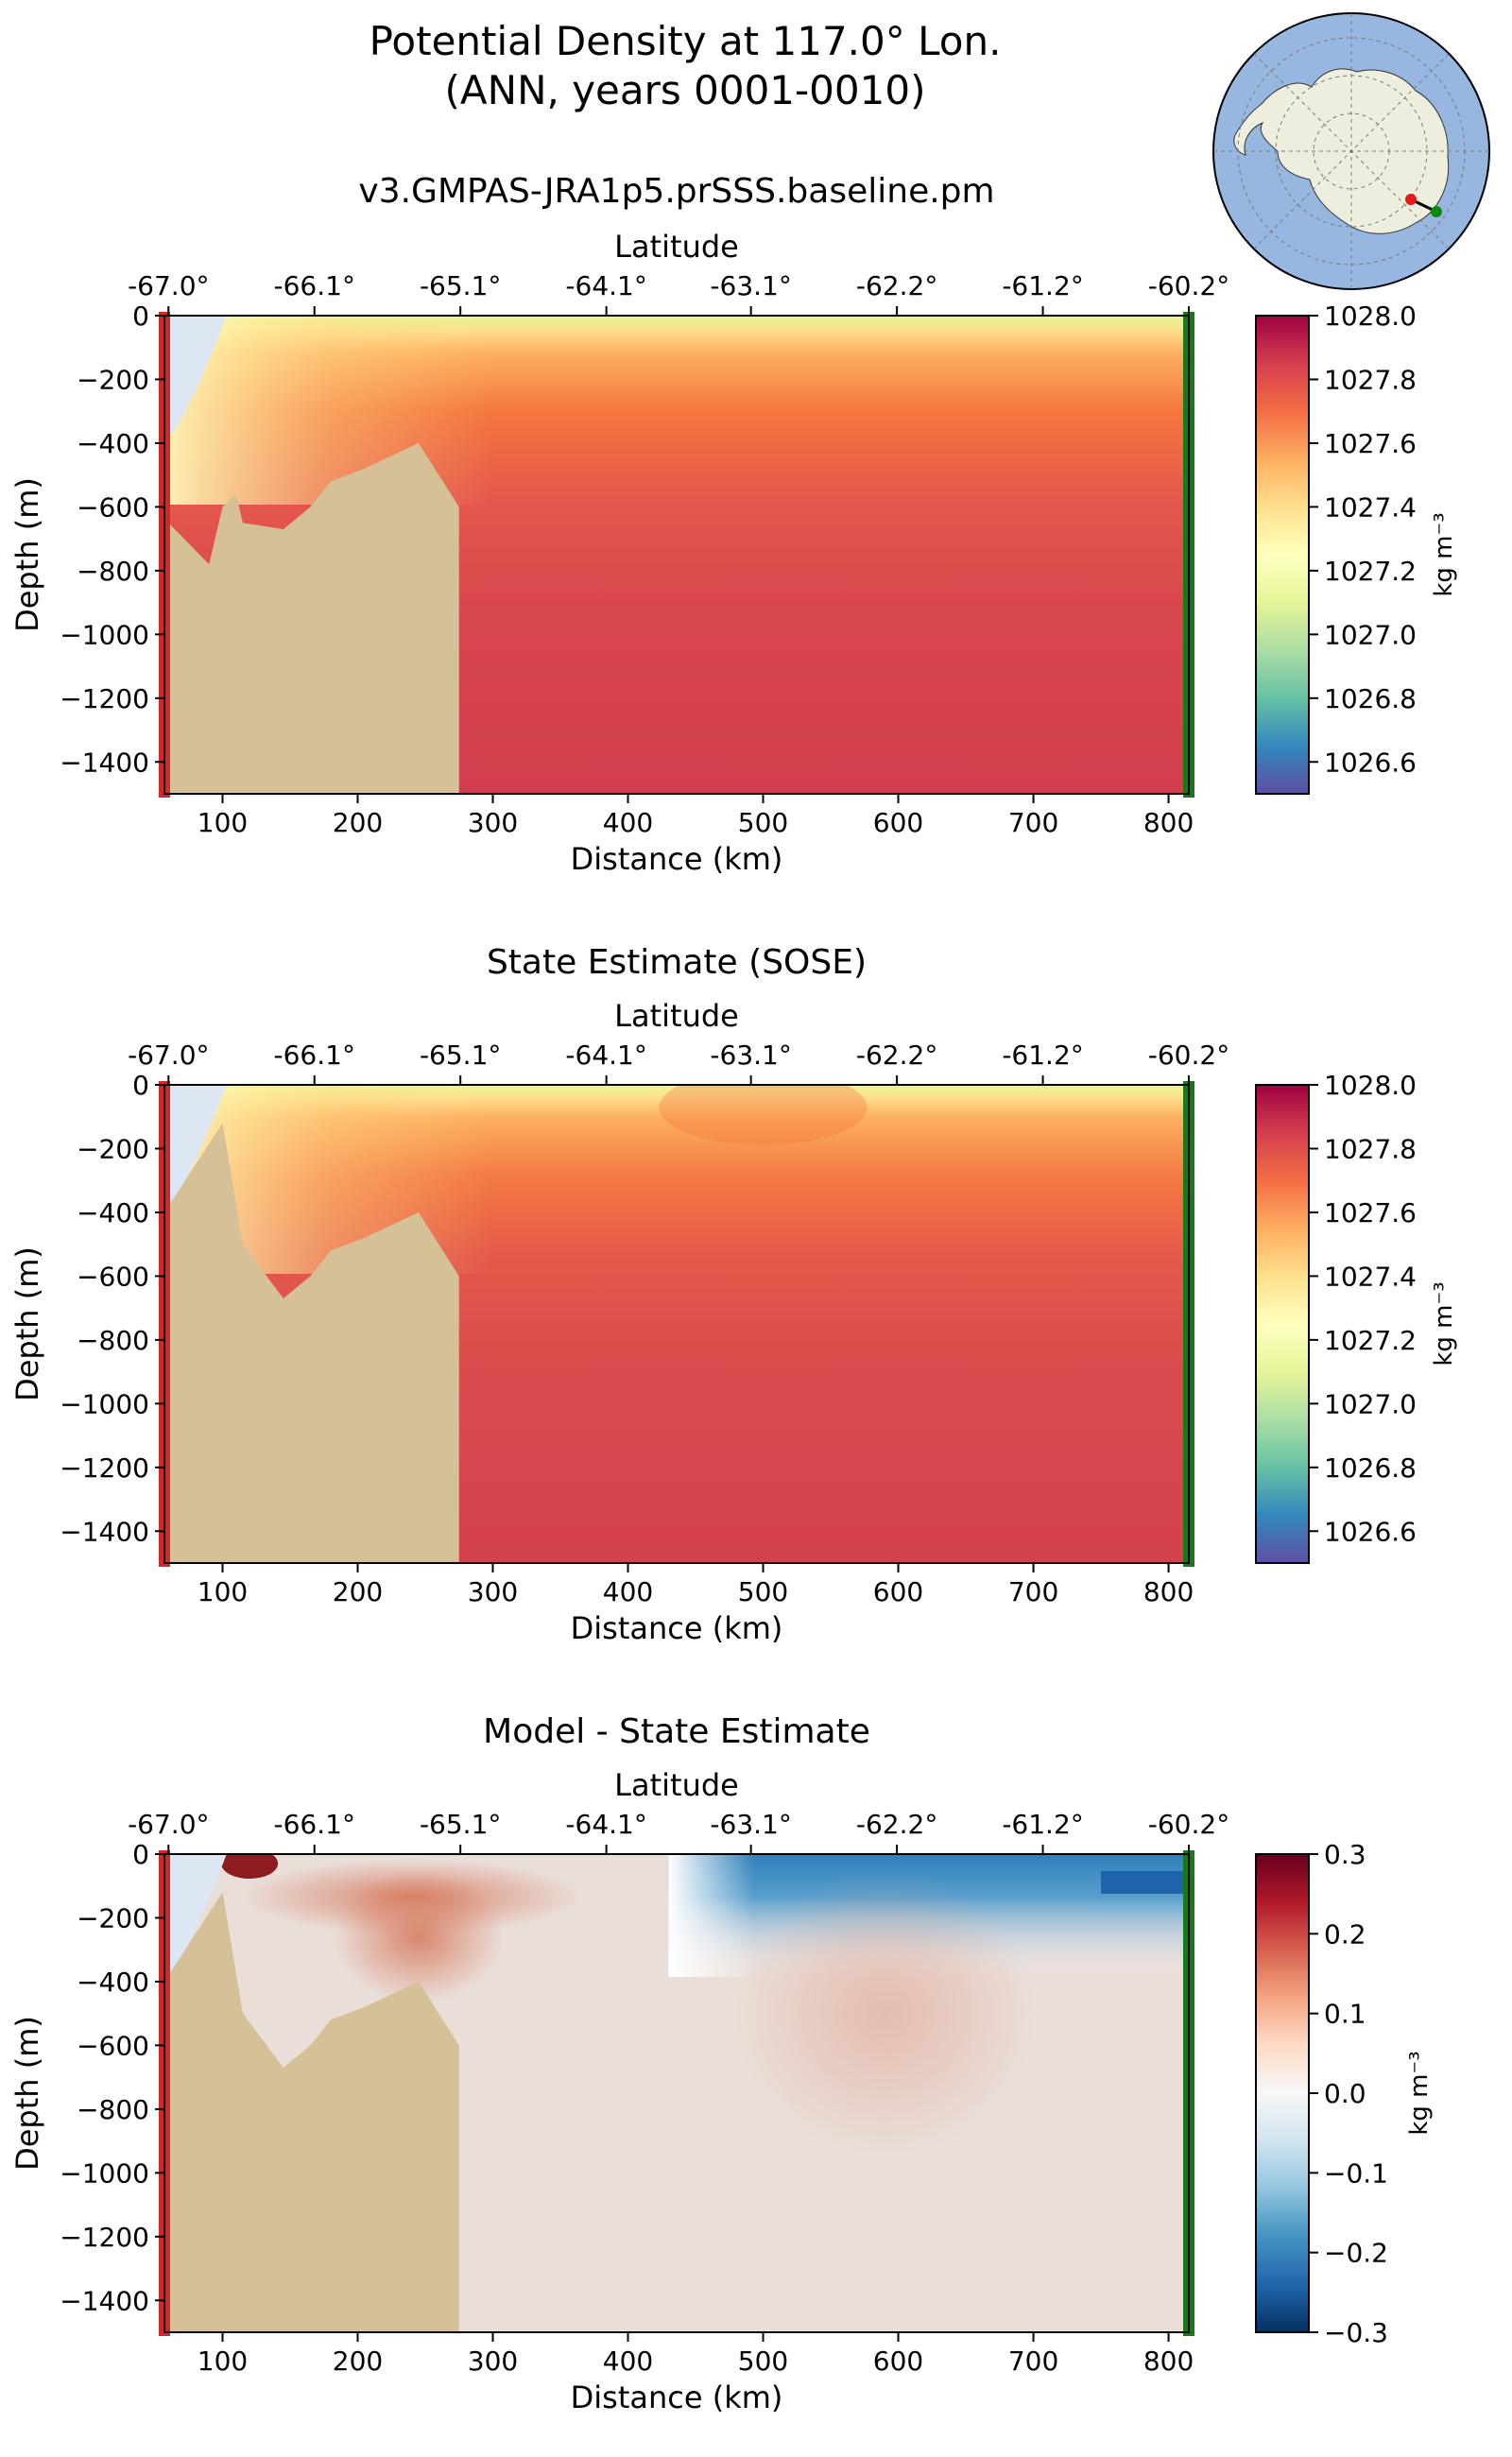 Image resolution: width=1512 pixels, height=2457 pixels. Describe the element at coordinates (27, 1323) in the screenshot. I see `y-axis-label: Depth (m)` at that location.